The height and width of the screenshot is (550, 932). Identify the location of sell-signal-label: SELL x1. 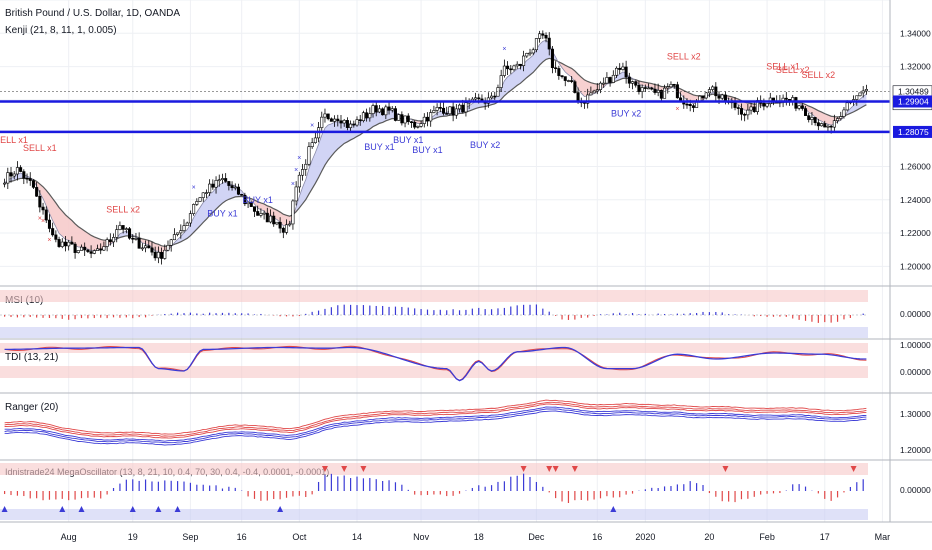
(783, 67).